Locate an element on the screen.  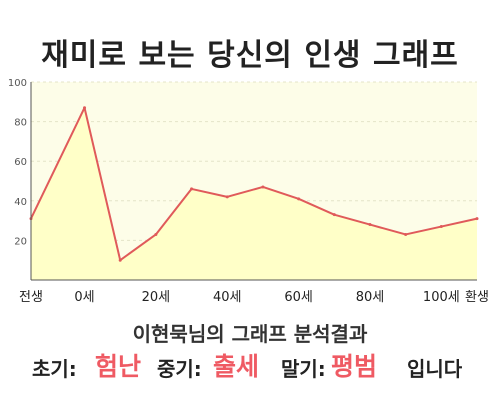
x-tick-label-5: 80세 is located at coordinates (370, 297).